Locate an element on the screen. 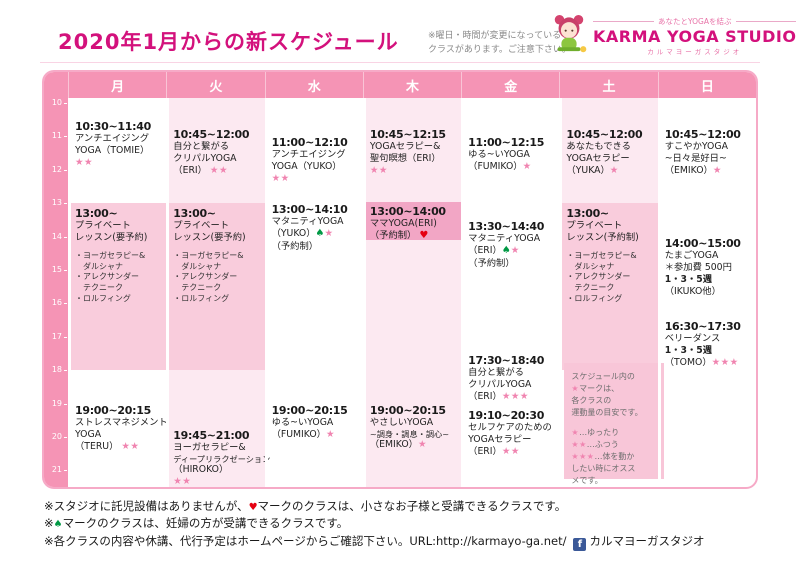  hour-label: 21 is located at coordinates (59, 470).